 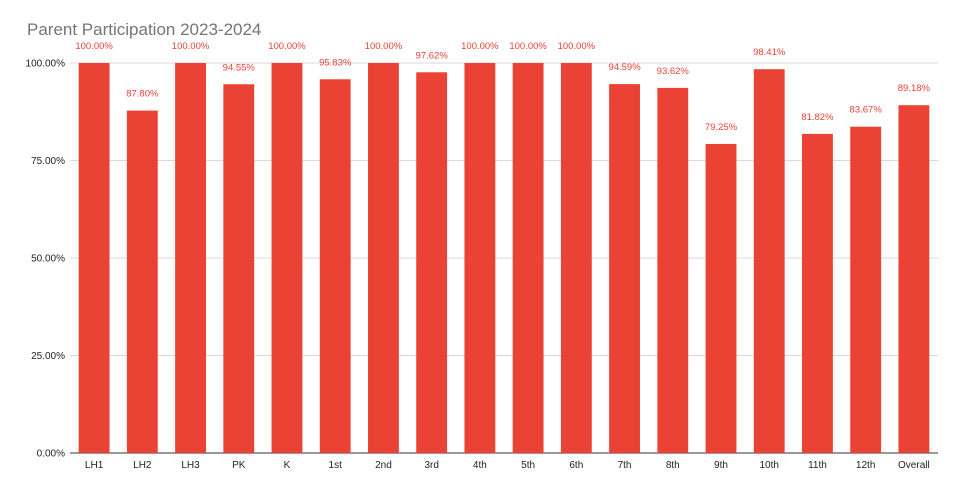 I want to click on x-tick-label: LH2, so click(x=142, y=465).